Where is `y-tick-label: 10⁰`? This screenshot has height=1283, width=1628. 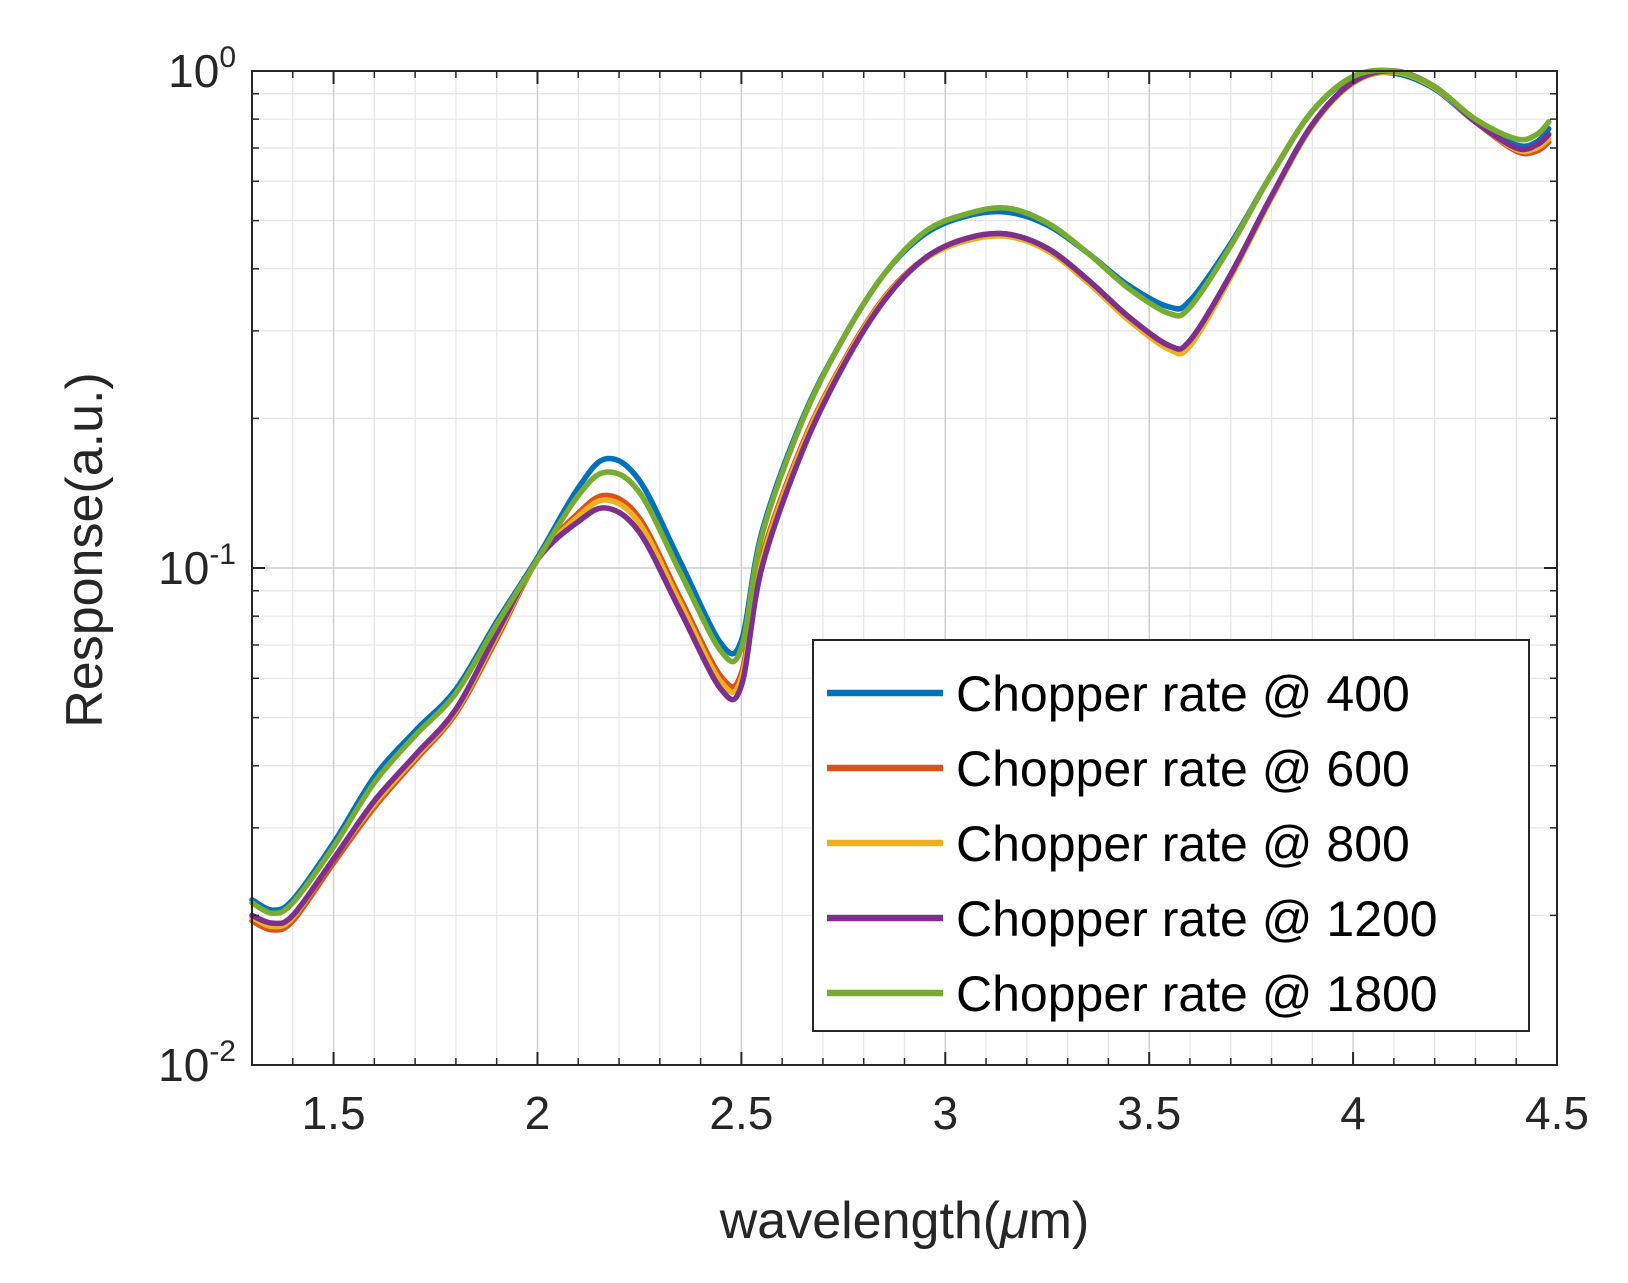 y-tick-label: 10⁰ is located at coordinates (202, 69).